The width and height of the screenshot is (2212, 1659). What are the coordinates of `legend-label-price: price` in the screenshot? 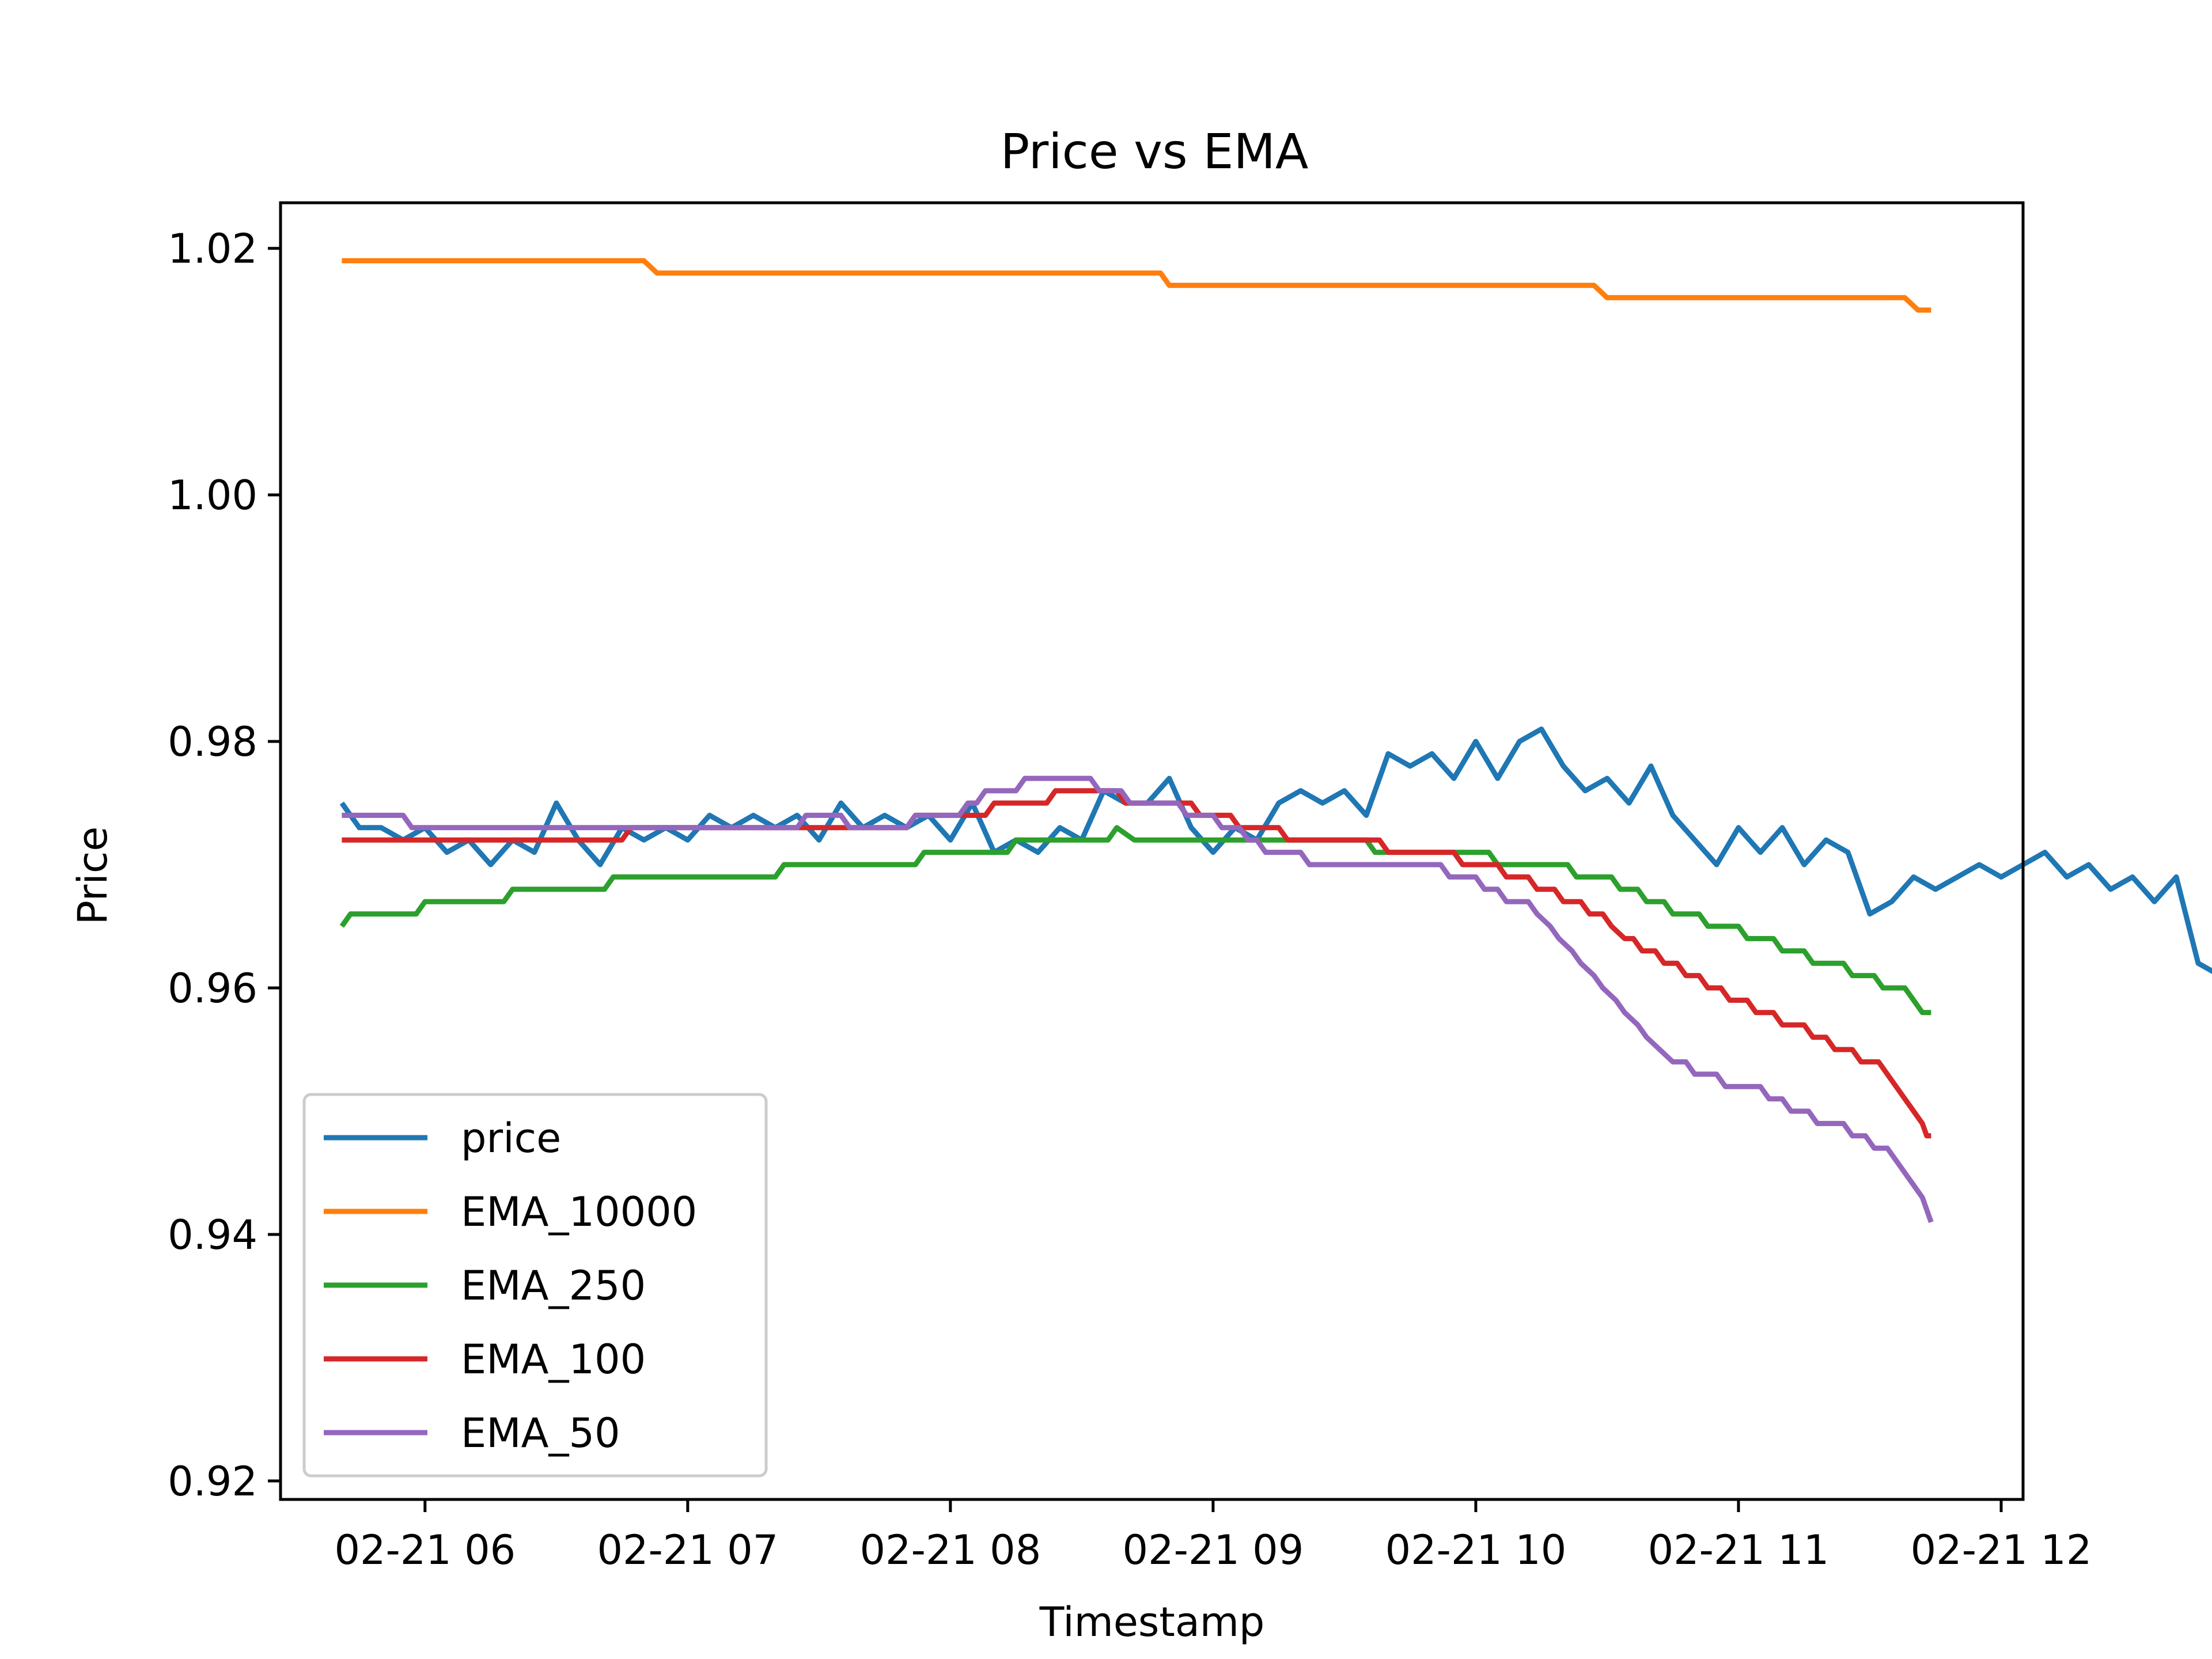 It's located at (511, 1138).